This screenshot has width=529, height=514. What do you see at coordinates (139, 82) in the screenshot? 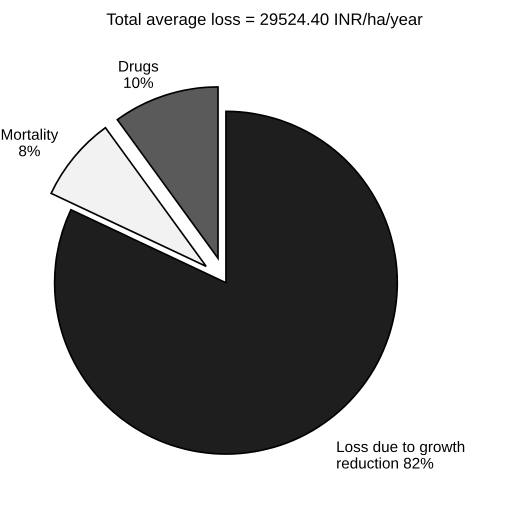
I see `data-label: 10%` at bounding box center [139, 82].